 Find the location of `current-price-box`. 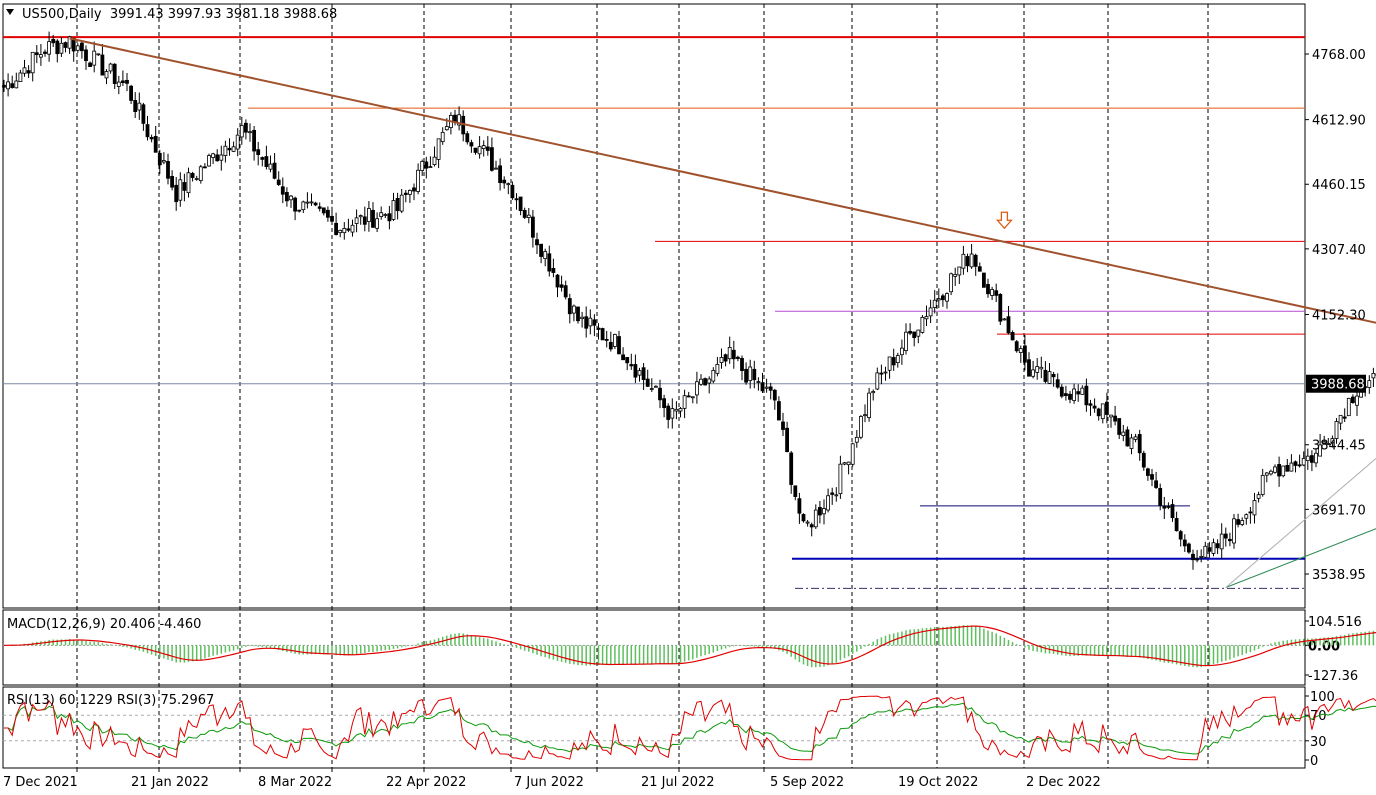

current-price-box is located at coordinates (1336, 383).